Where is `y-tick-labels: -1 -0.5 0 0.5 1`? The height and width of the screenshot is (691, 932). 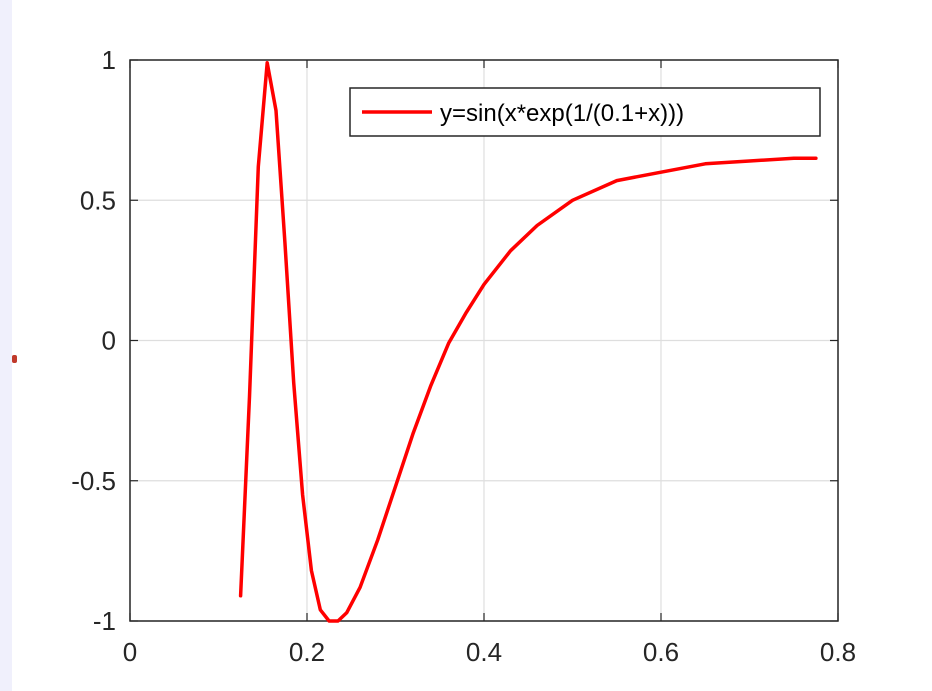 y-tick-labels: -1 -0.5 0 0.5 1 is located at coordinates (93, 340).